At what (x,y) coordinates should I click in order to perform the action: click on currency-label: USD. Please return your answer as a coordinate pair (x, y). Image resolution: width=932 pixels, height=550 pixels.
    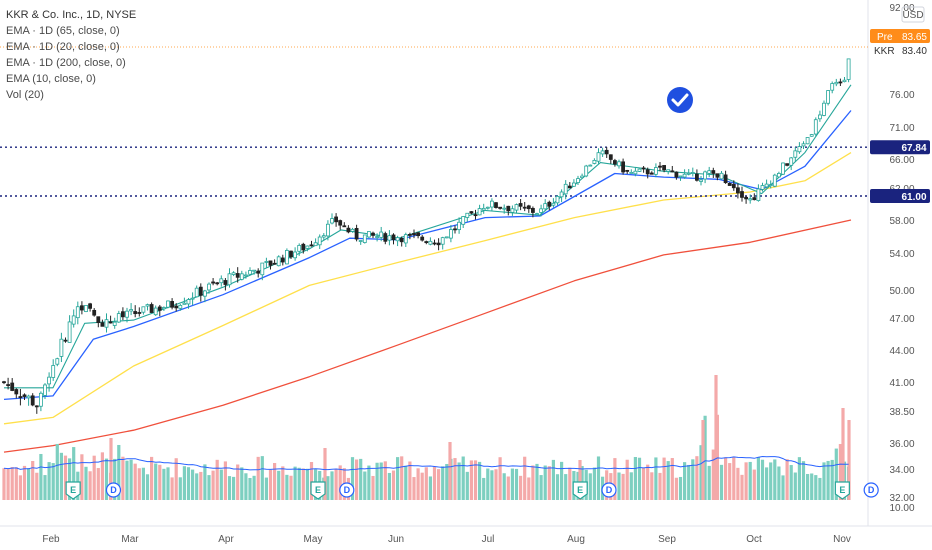
    Looking at the image, I should click on (912, 15).